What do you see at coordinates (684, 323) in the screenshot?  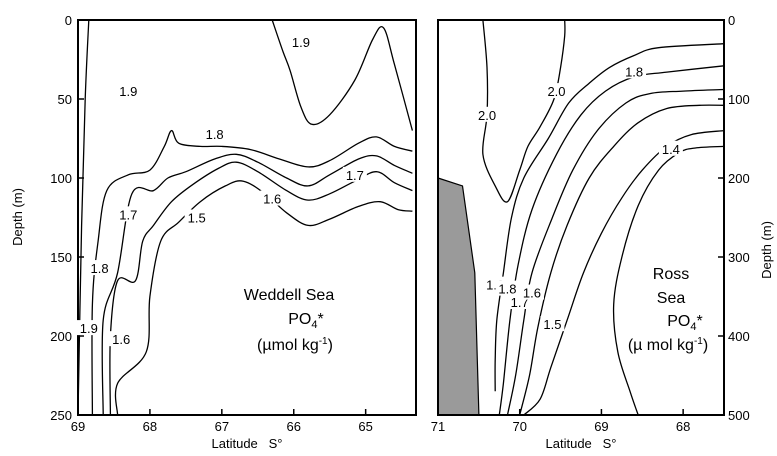 I see `ross-annotation-line3: PO4*` at bounding box center [684, 323].